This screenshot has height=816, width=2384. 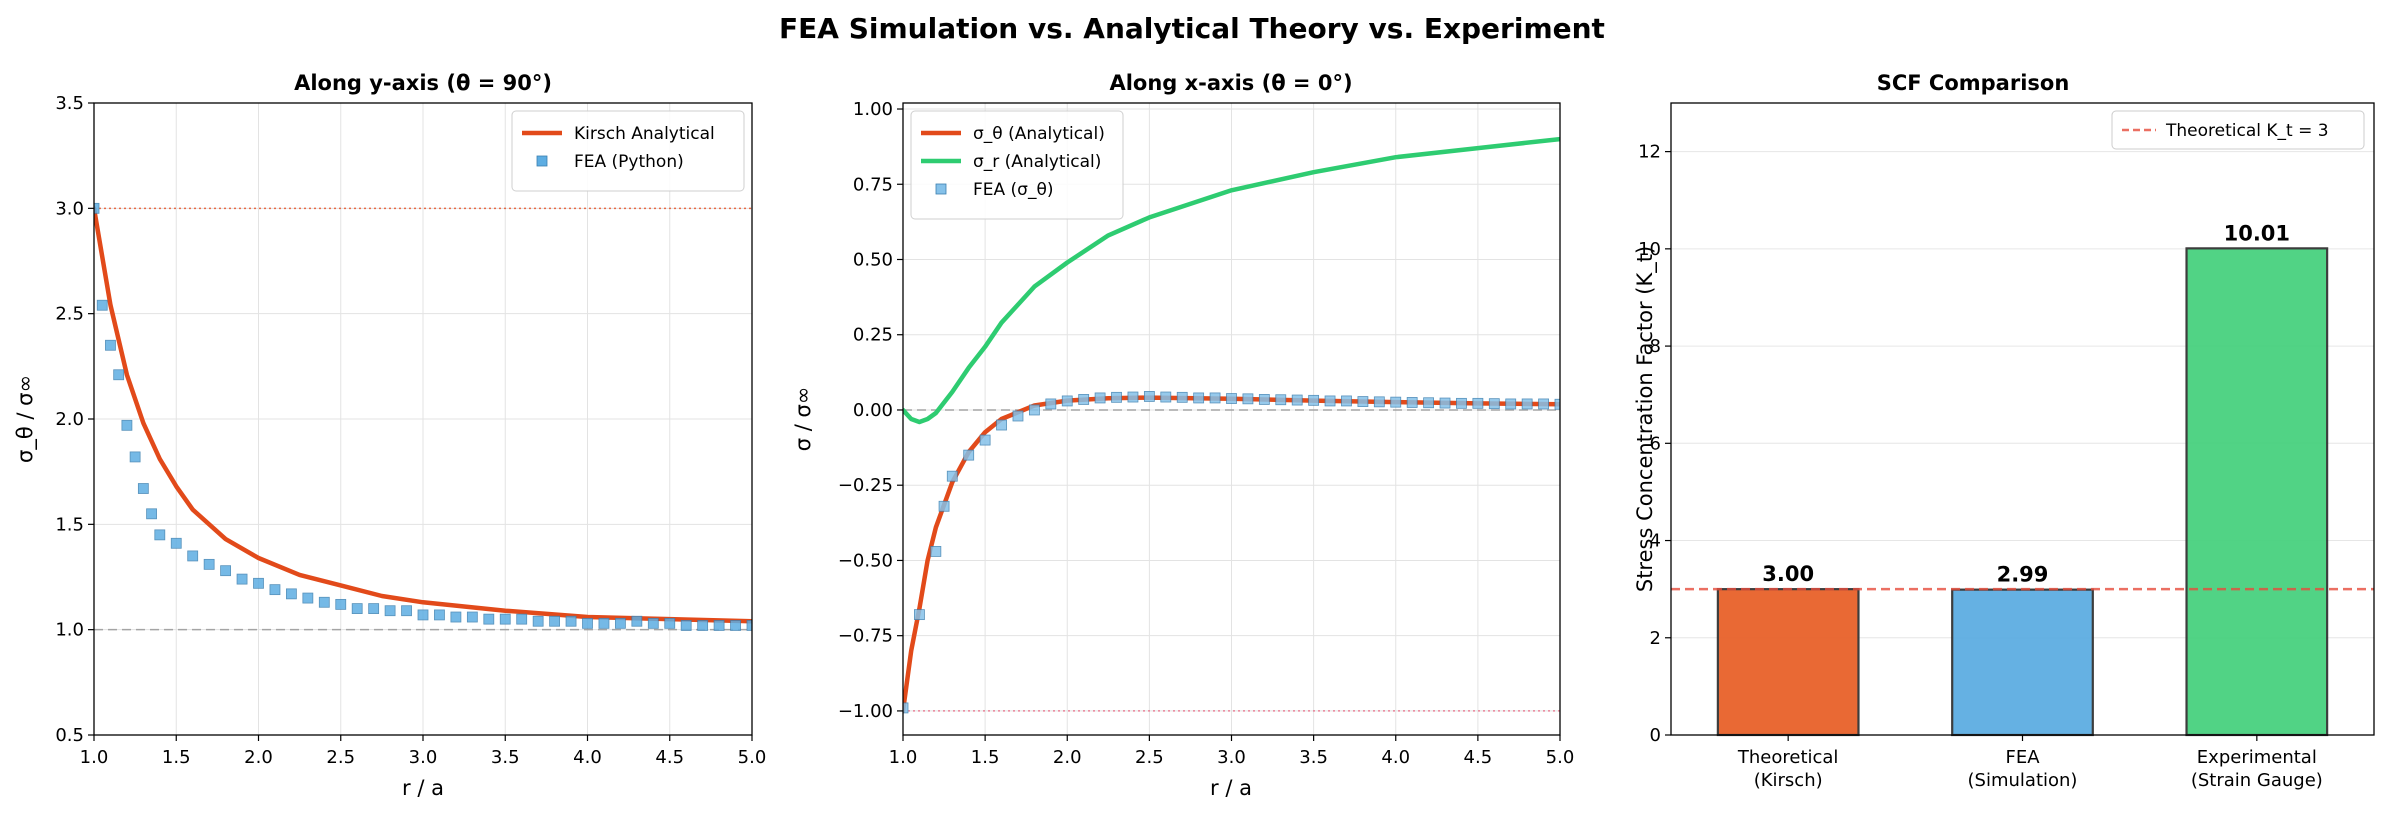 I want to click on x-axis-label: r / a, so click(x=423, y=788).